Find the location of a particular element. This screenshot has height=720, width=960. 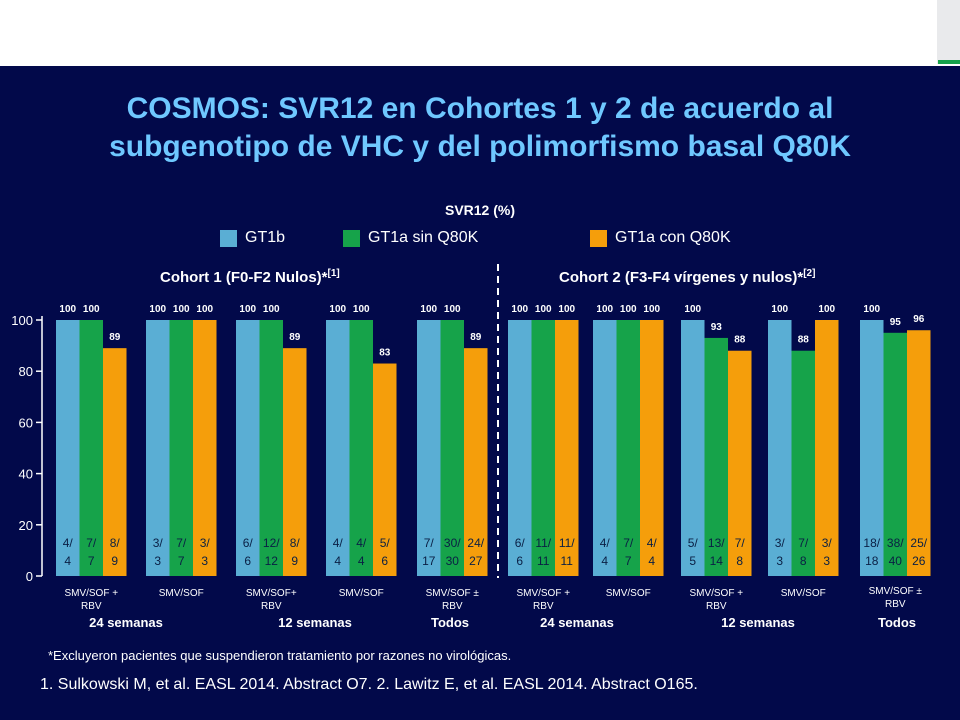

group-label: SMV/SOF+ is located at coordinates (271, 593).